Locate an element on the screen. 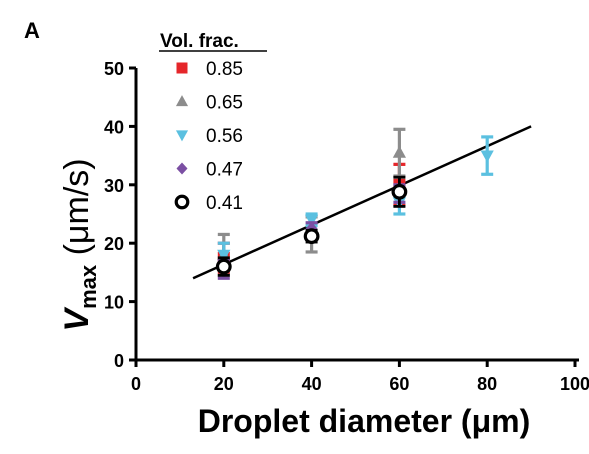 The height and width of the screenshot is (454, 589). y-tick-label: 30 is located at coordinates (114, 186).